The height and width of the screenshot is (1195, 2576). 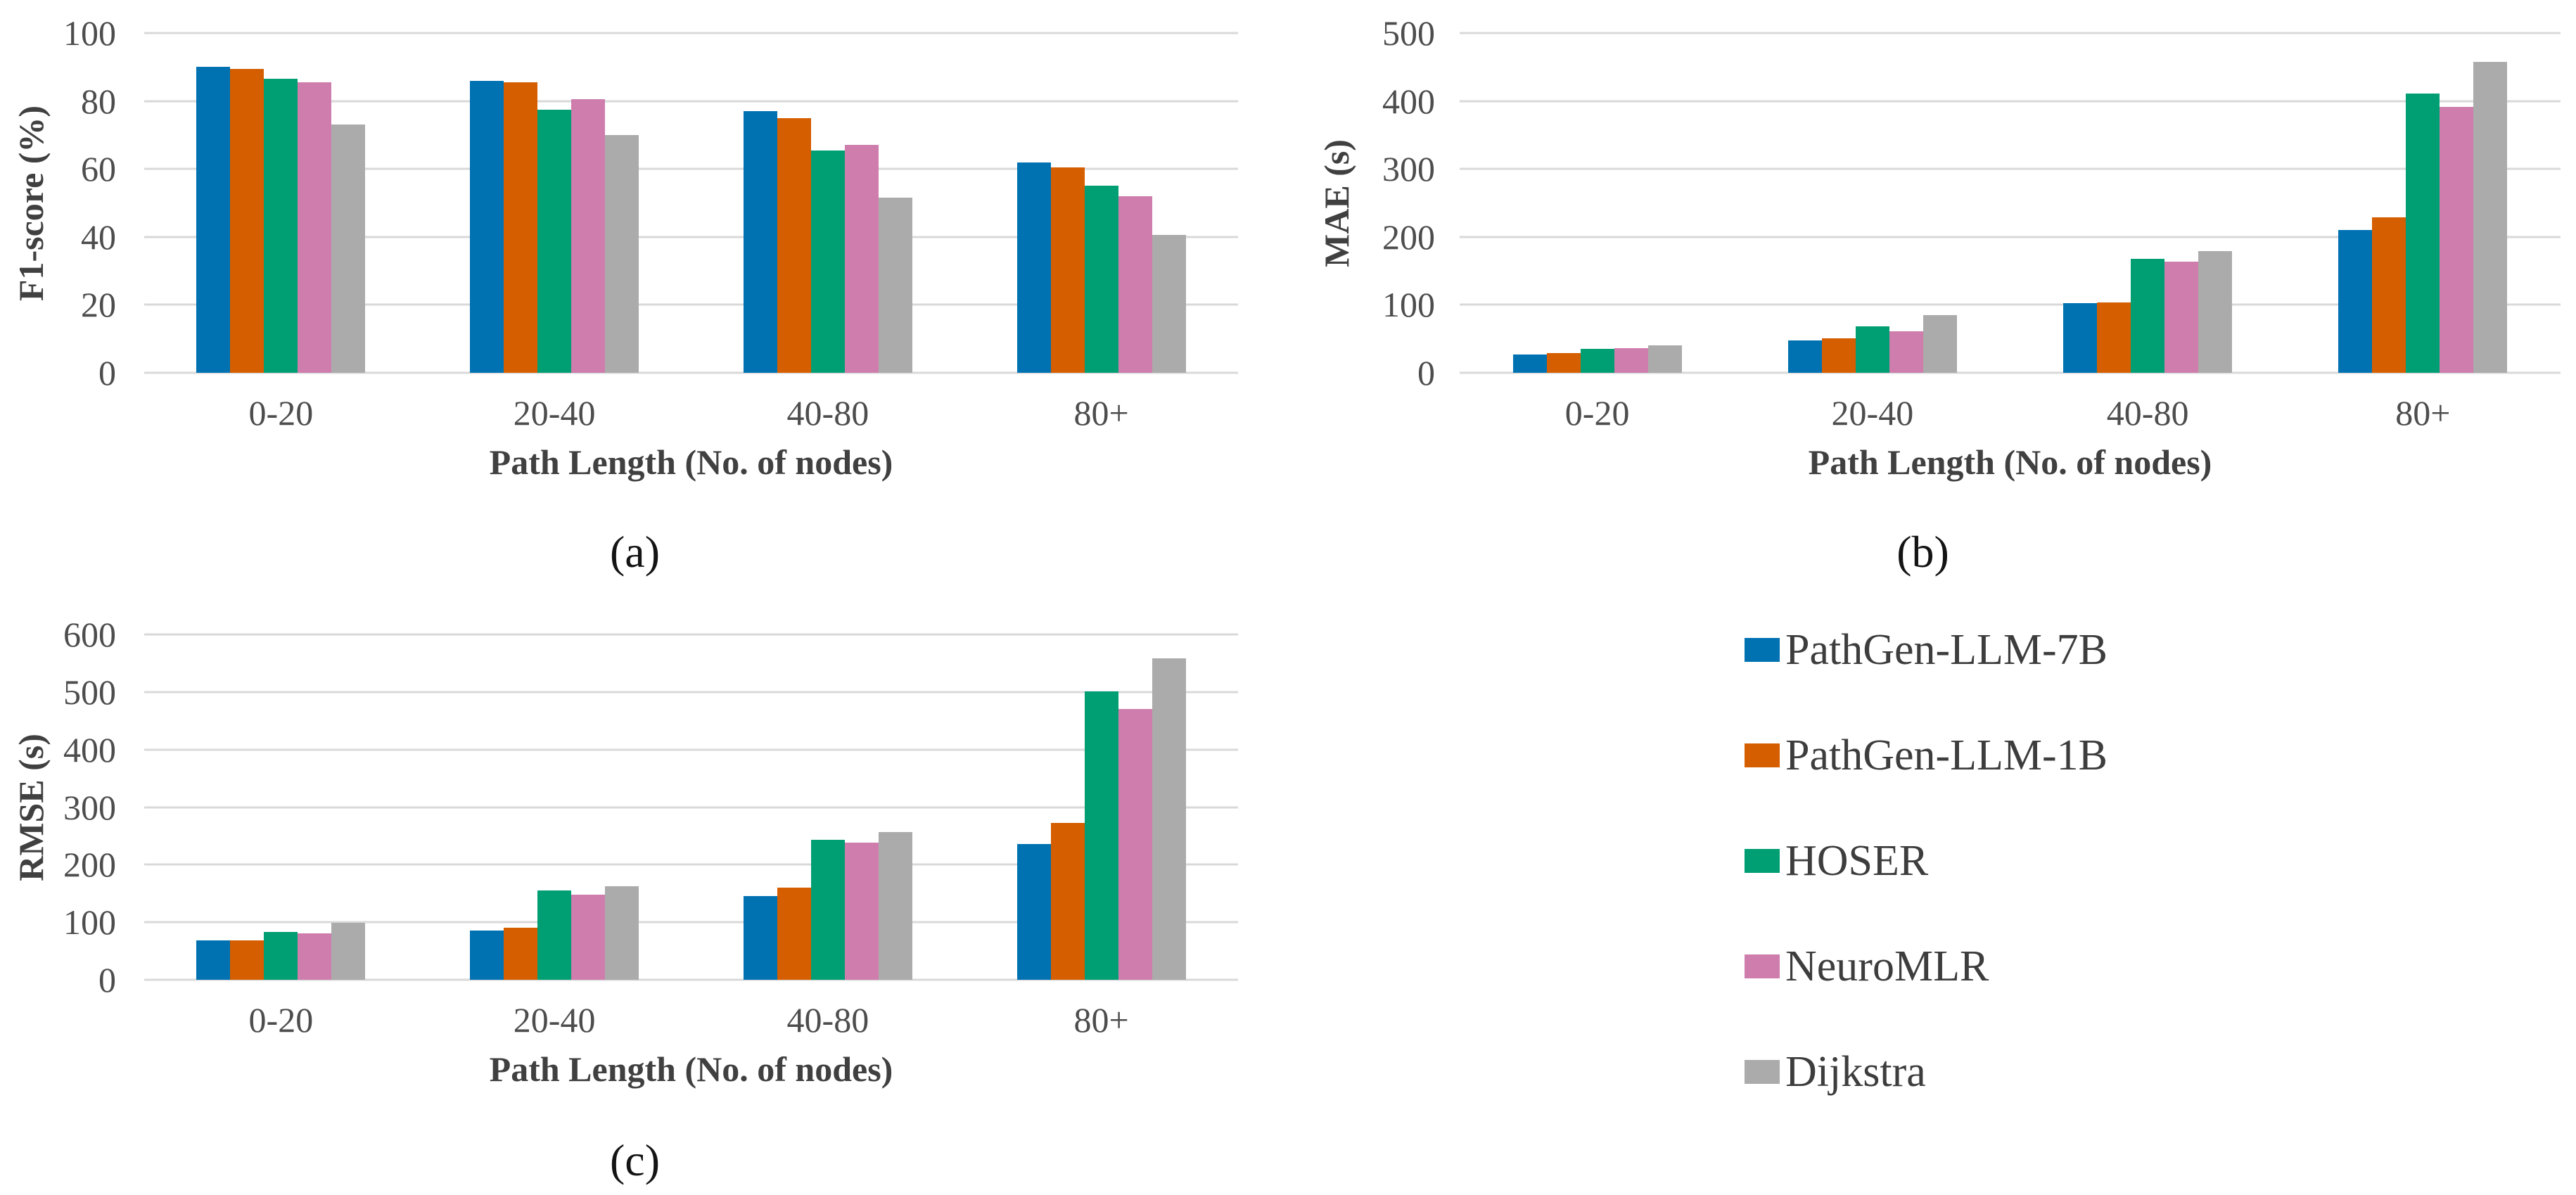 I want to click on x-tick-label: 40-80, so click(x=2147, y=413).